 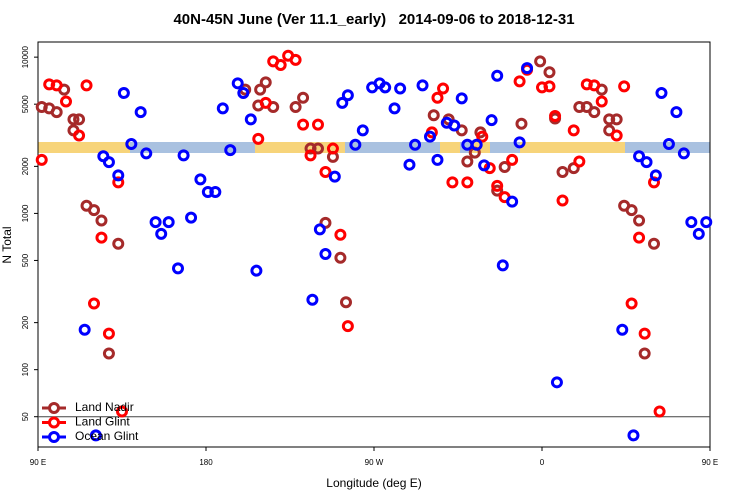 What do you see at coordinates (38, 462) in the screenshot?
I see `x-tick-label: 90 E` at bounding box center [38, 462].